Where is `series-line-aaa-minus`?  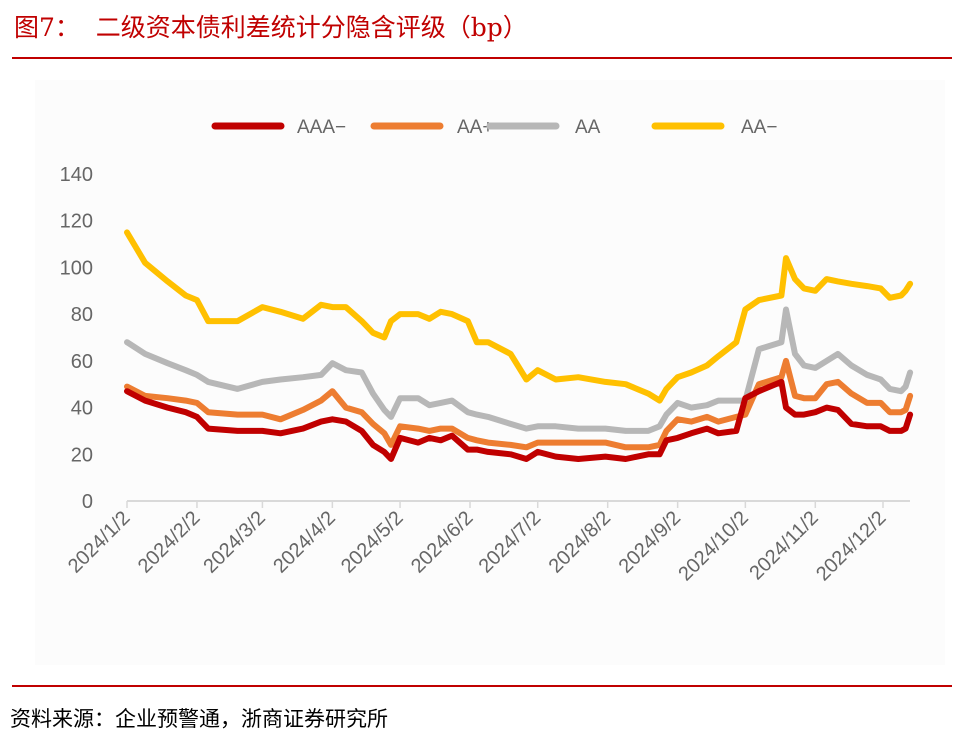 series-line-aaa-minus is located at coordinates (519, 420).